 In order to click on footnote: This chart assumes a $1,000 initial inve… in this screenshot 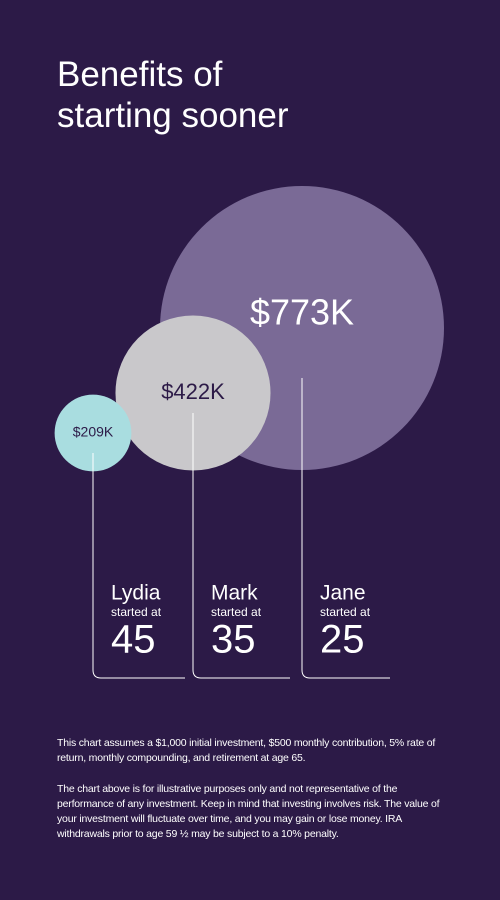, I will do `click(246, 750)`.